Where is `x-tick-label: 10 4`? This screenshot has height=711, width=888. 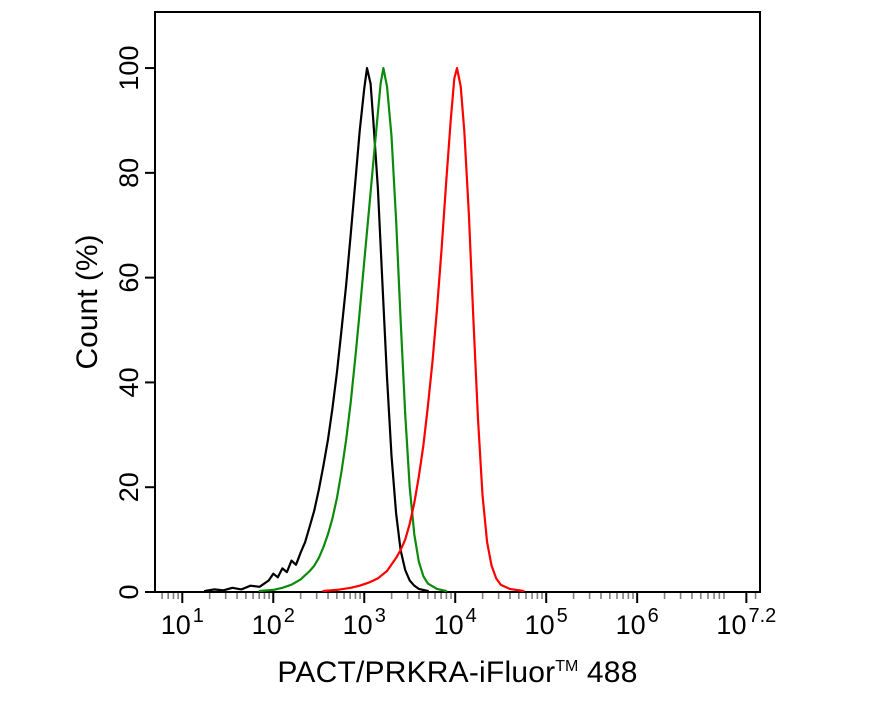
x-tick-label: 10 4 is located at coordinates (455, 622).